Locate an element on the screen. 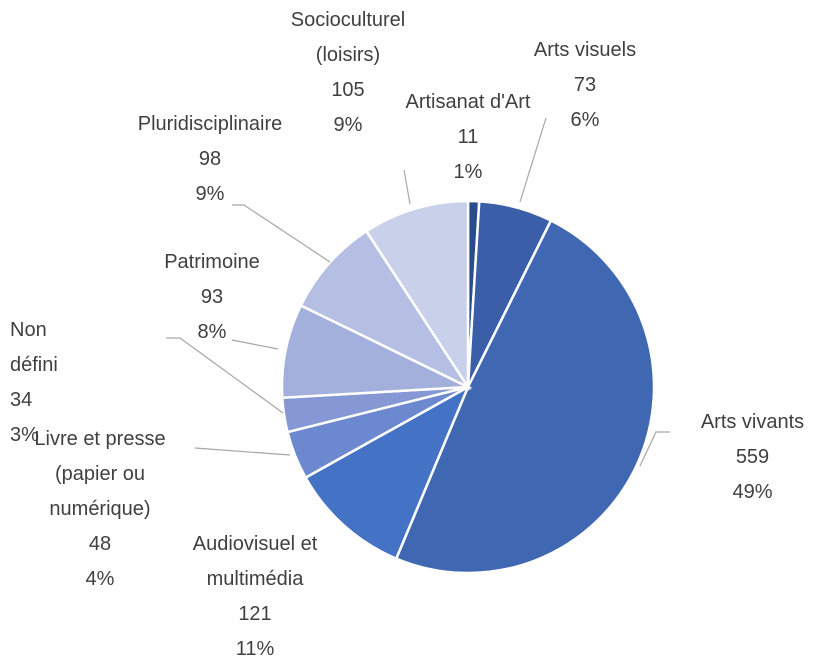  label-category: Pluridisciplinaire is located at coordinates (210, 124).